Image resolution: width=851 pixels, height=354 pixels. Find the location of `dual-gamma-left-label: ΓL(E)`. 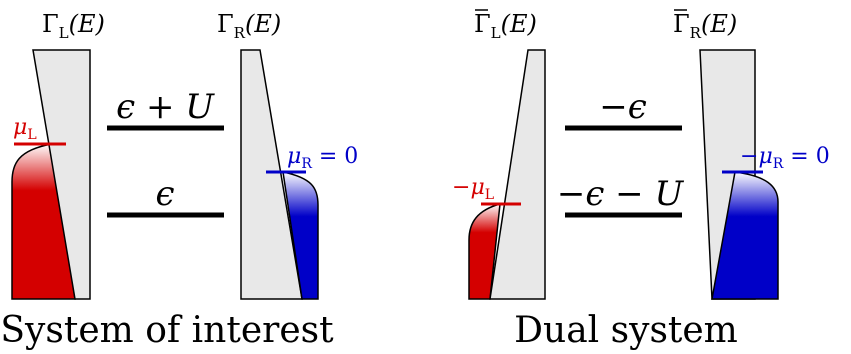

dual-gamma-left-label: ΓL(E) is located at coordinates (505, 26).